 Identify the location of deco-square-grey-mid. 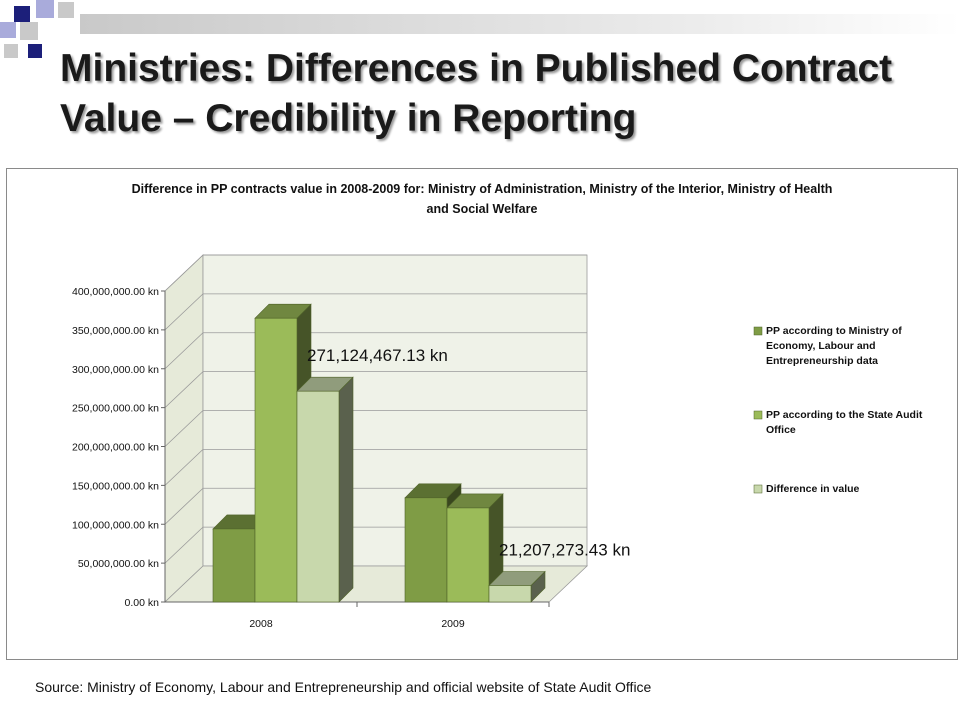
(29, 31).